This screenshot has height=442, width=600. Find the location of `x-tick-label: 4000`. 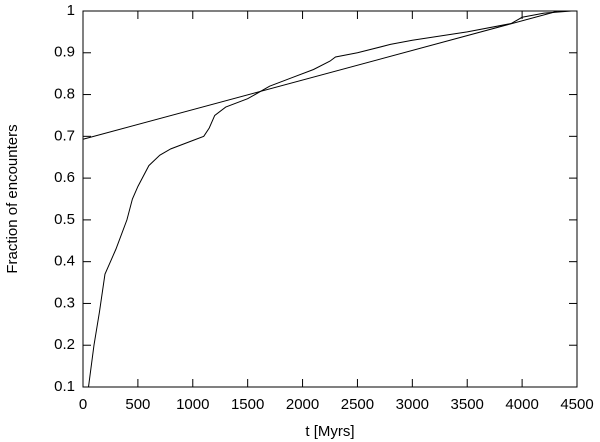

x-tick-label: 4000 is located at coordinates (521, 404).